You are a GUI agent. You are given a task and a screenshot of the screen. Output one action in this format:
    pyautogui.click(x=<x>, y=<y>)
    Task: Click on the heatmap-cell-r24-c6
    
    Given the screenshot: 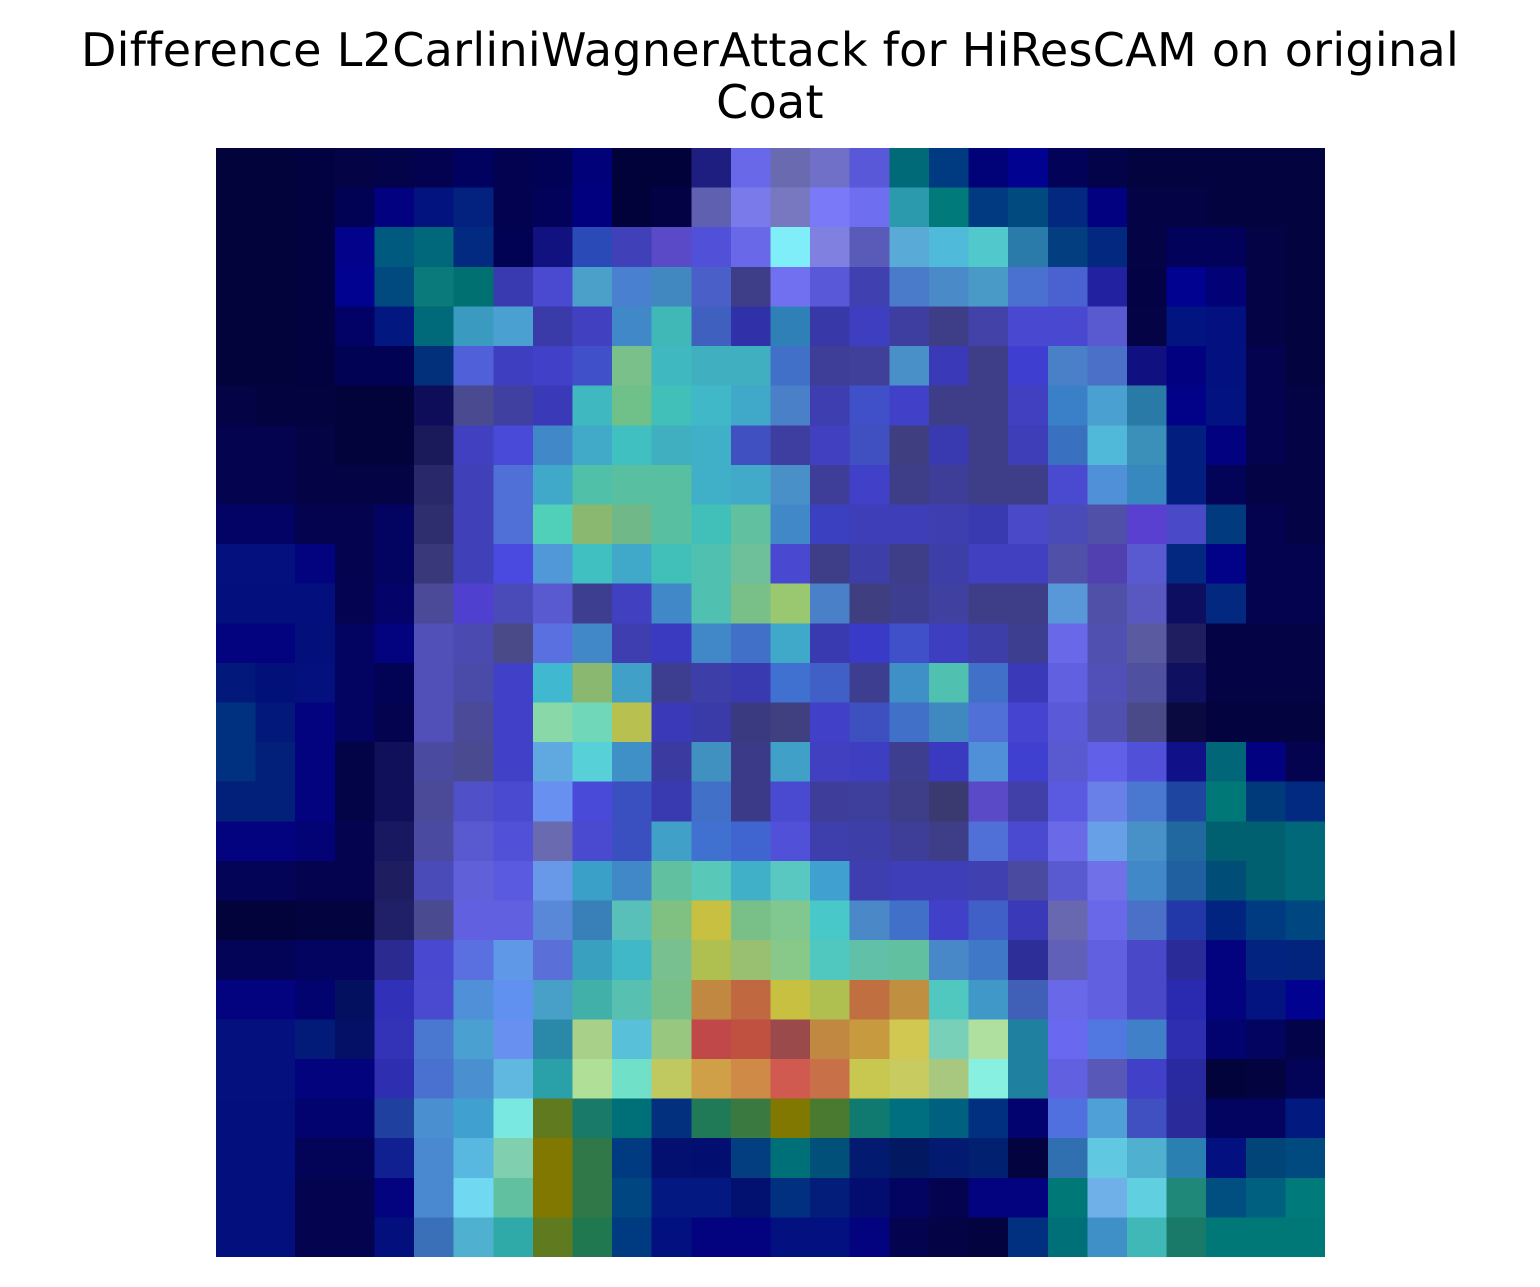 What is the action you would take?
    pyautogui.click(x=473, y=1118)
    